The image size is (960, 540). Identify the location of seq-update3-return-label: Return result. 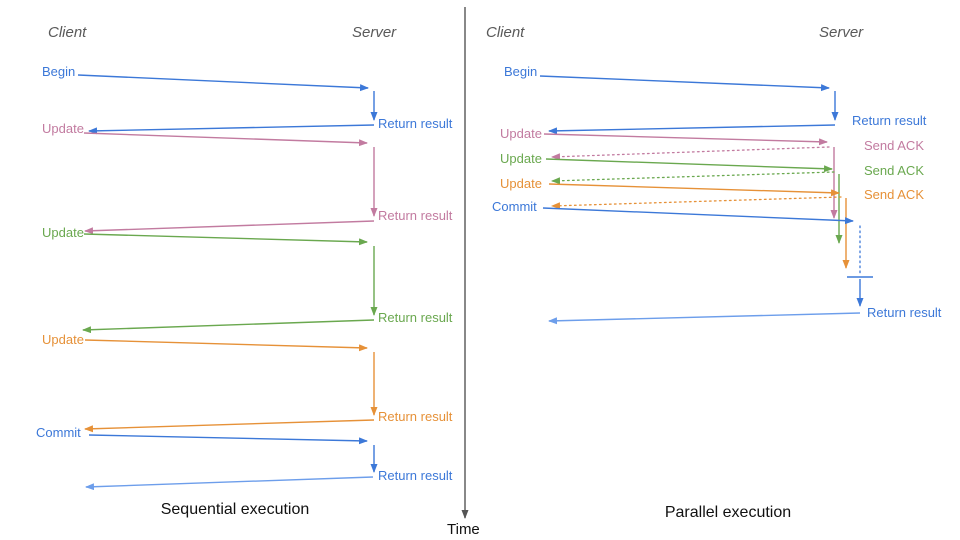
(415, 416).